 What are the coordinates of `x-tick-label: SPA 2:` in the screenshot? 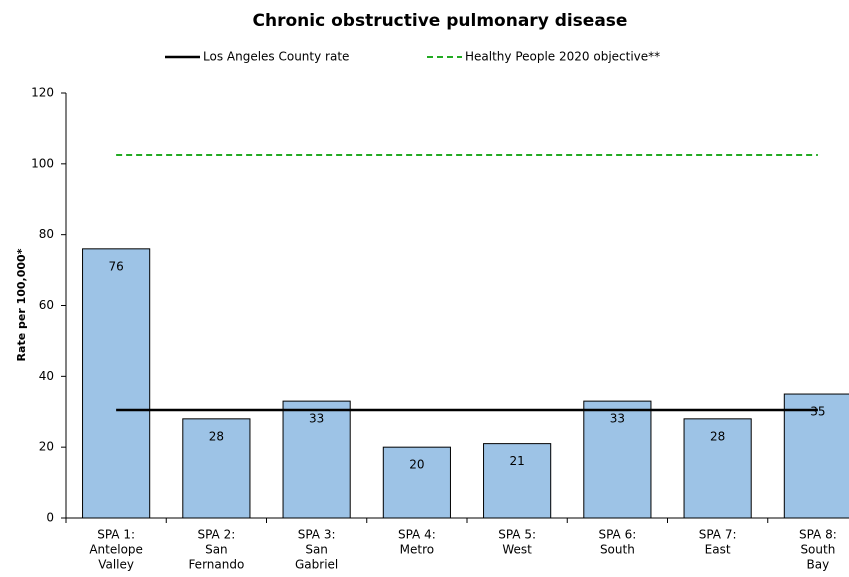 It's located at (216, 535).